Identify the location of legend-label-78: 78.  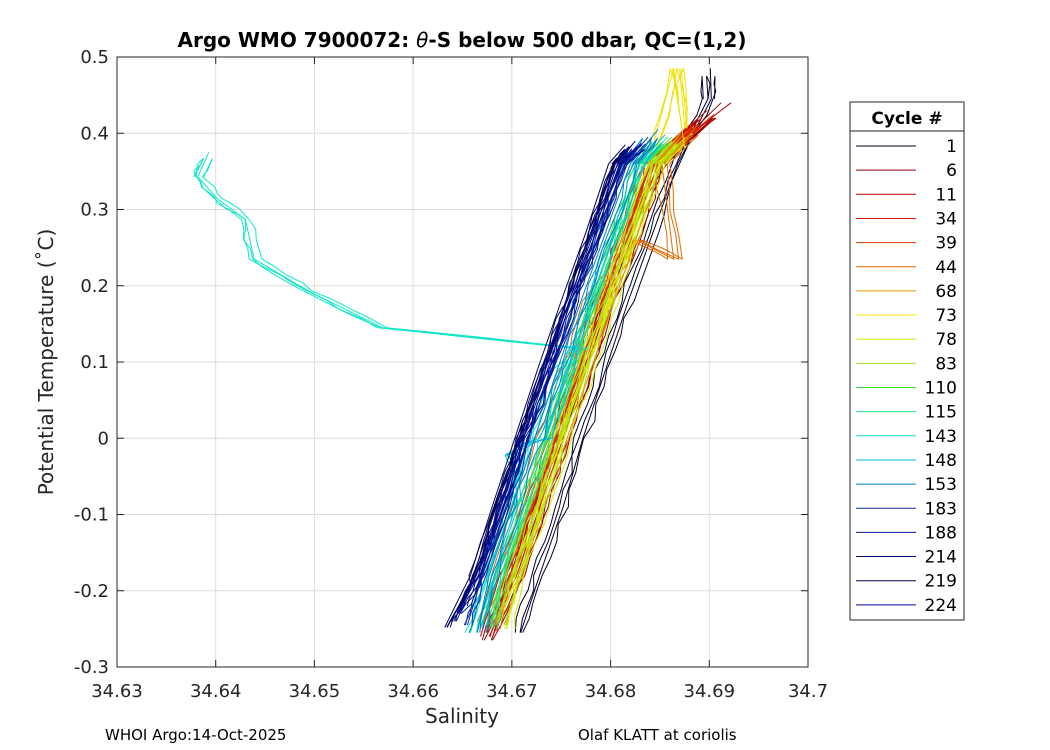
(946, 340).